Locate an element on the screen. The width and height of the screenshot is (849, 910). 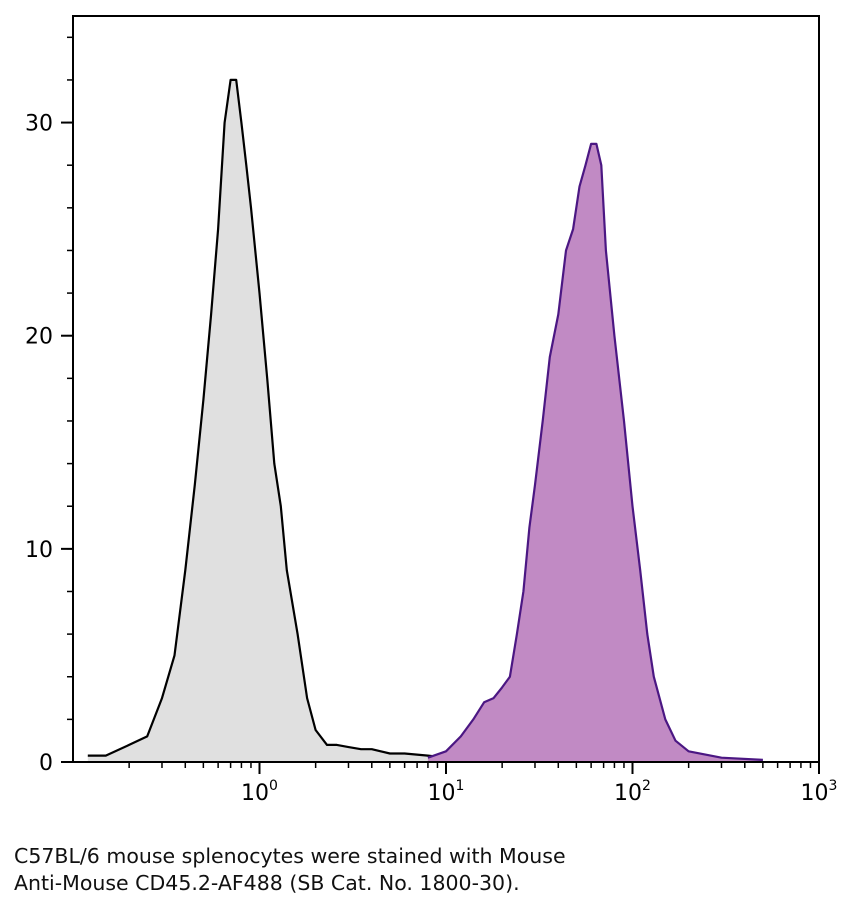
x-tick-label: 10⁰ is located at coordinates (259, 792).